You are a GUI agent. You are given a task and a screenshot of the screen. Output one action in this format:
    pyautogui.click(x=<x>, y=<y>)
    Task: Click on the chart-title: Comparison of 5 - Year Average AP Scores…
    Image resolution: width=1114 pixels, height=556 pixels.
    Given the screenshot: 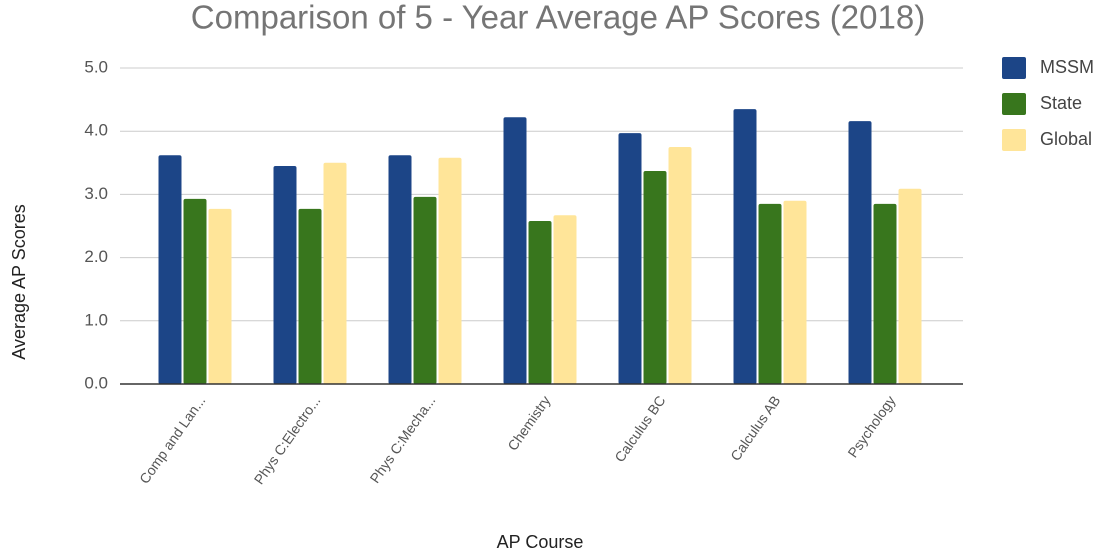 What is the action you would take?
    pyautogui.click(x=558, y=18)
    